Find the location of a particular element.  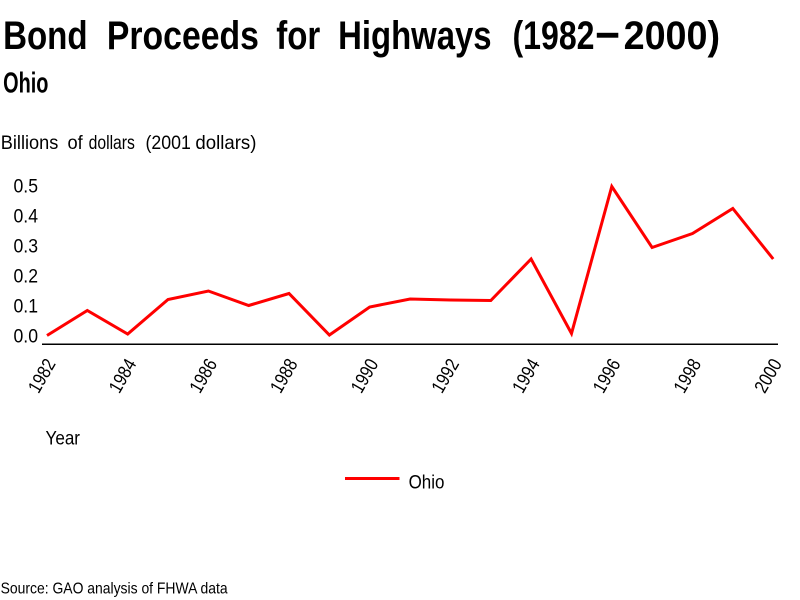

svg-text: Year is located at coordinates (63, 439).